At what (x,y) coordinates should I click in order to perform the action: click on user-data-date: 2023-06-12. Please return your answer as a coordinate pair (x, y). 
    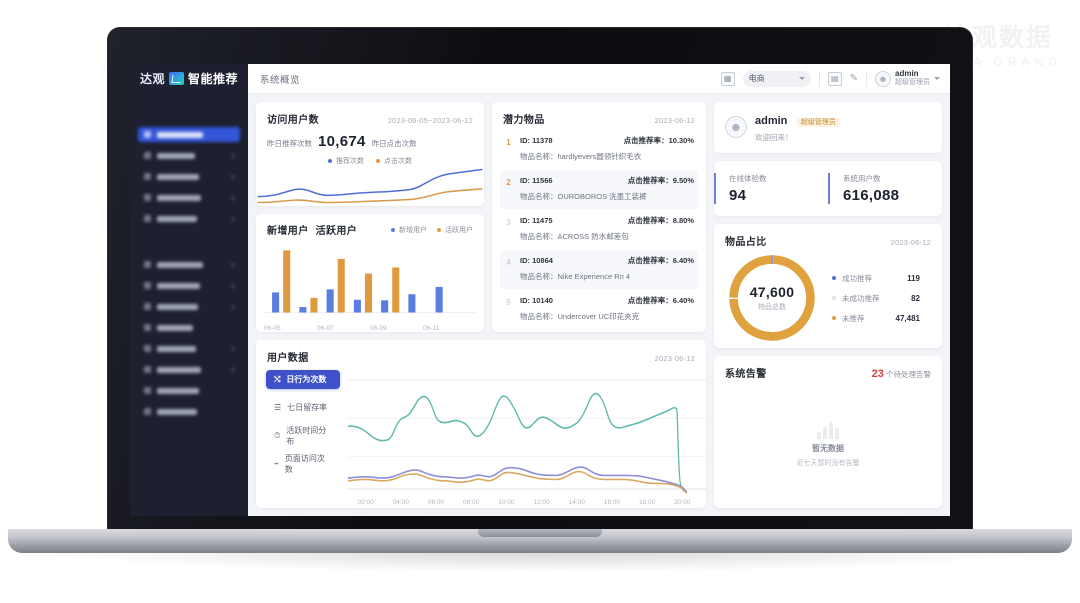
    Looking at the image, I should click on (674, 358).